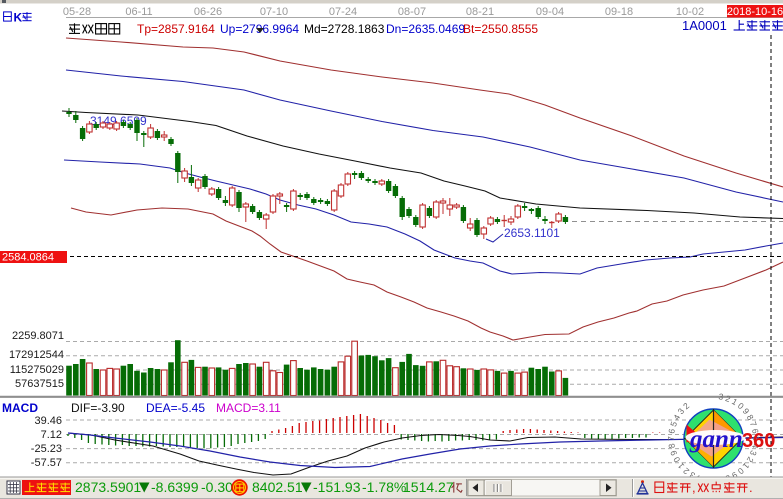 Image resolution: width=783 pixels, height=499 pixels. I want to click on svg-text: DEA=-5.45, so click(175, 408).